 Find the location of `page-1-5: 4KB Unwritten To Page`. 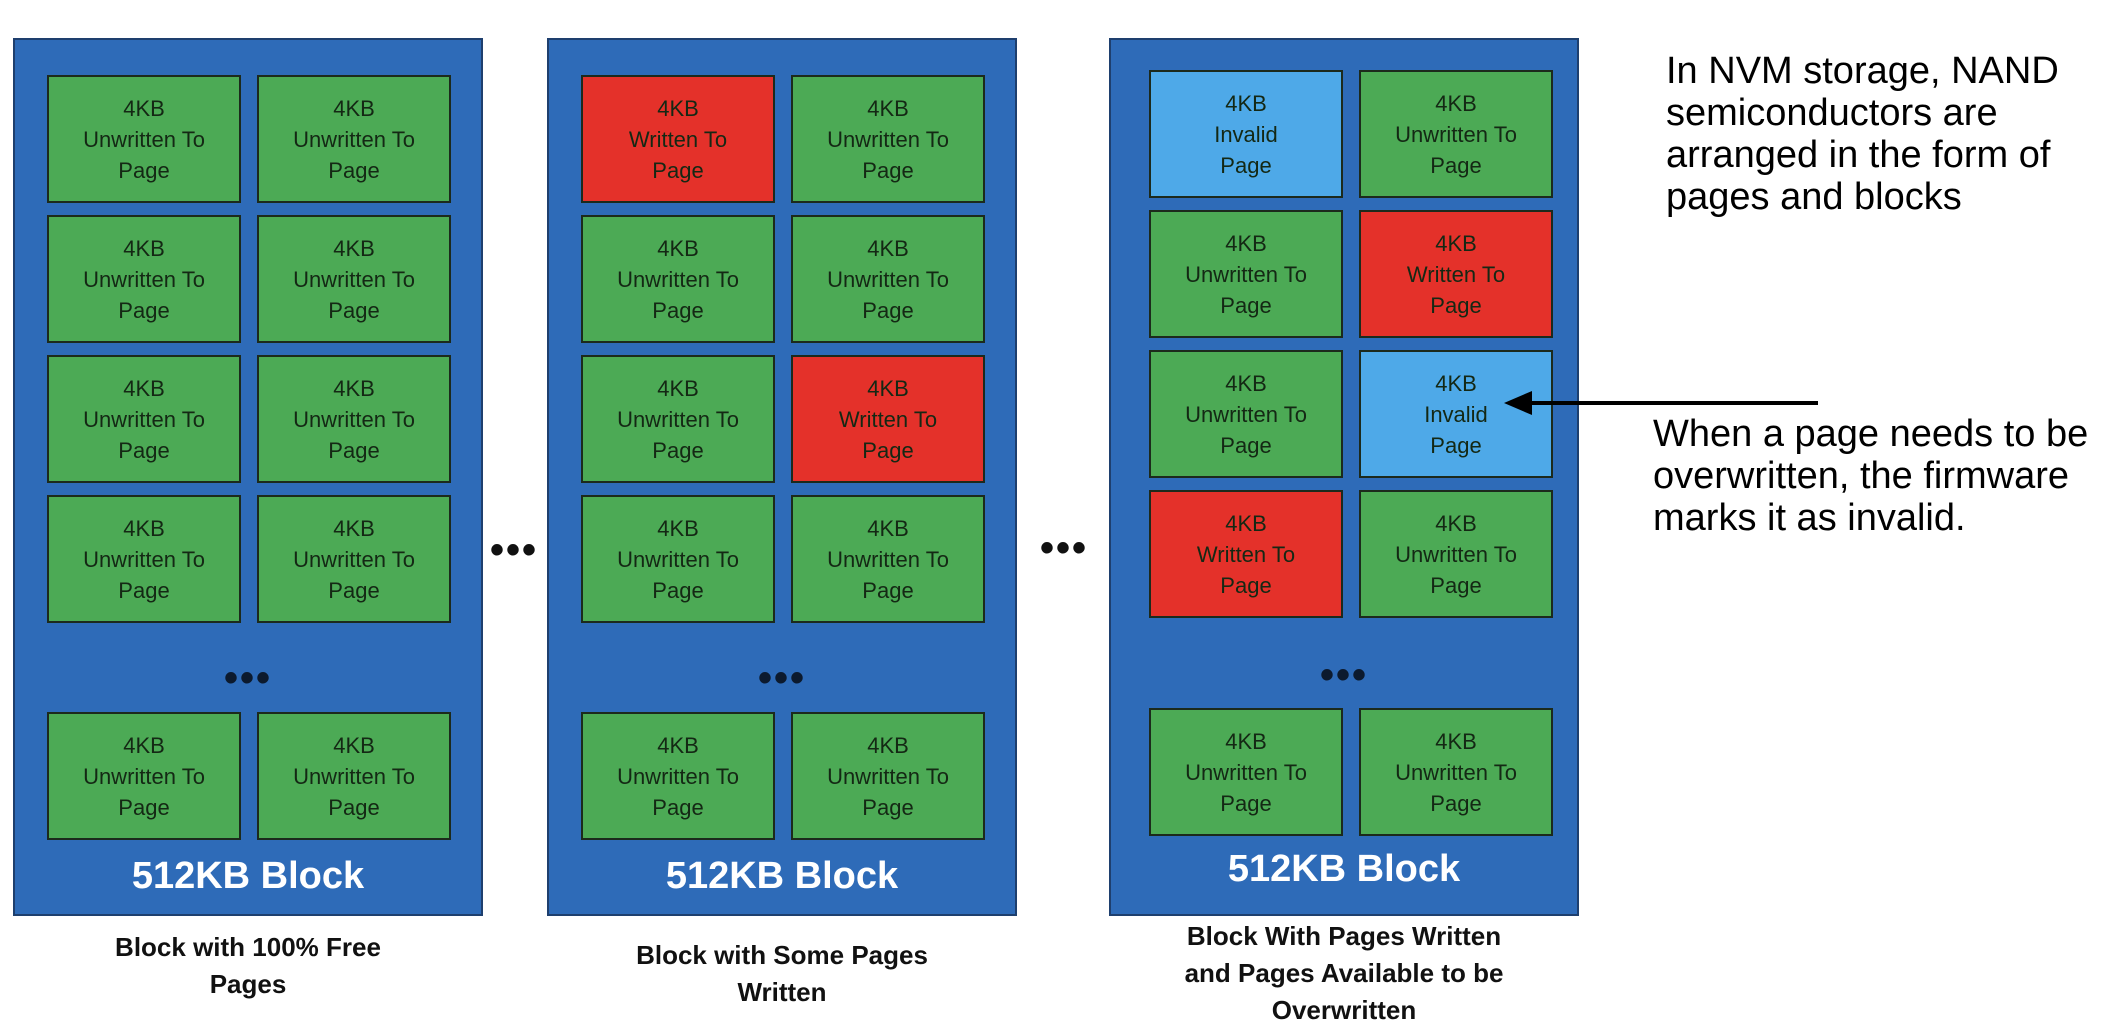

page-1-5: 4KB Unwritten To Page is located at coordinates (144, 419).